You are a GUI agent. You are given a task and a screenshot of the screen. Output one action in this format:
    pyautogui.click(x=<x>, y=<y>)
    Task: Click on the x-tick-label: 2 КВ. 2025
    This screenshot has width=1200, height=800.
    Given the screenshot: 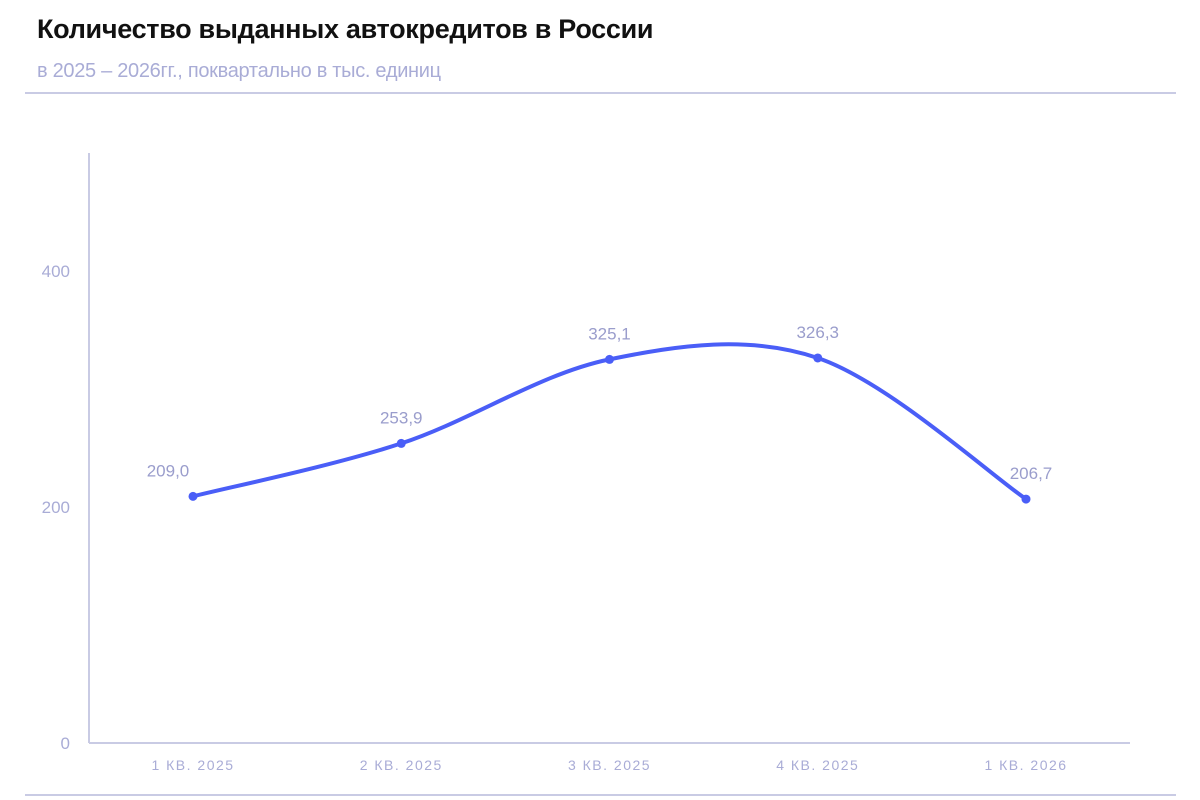 What is the action you would take?
    pyautogui.click(x=401, y=765)
    